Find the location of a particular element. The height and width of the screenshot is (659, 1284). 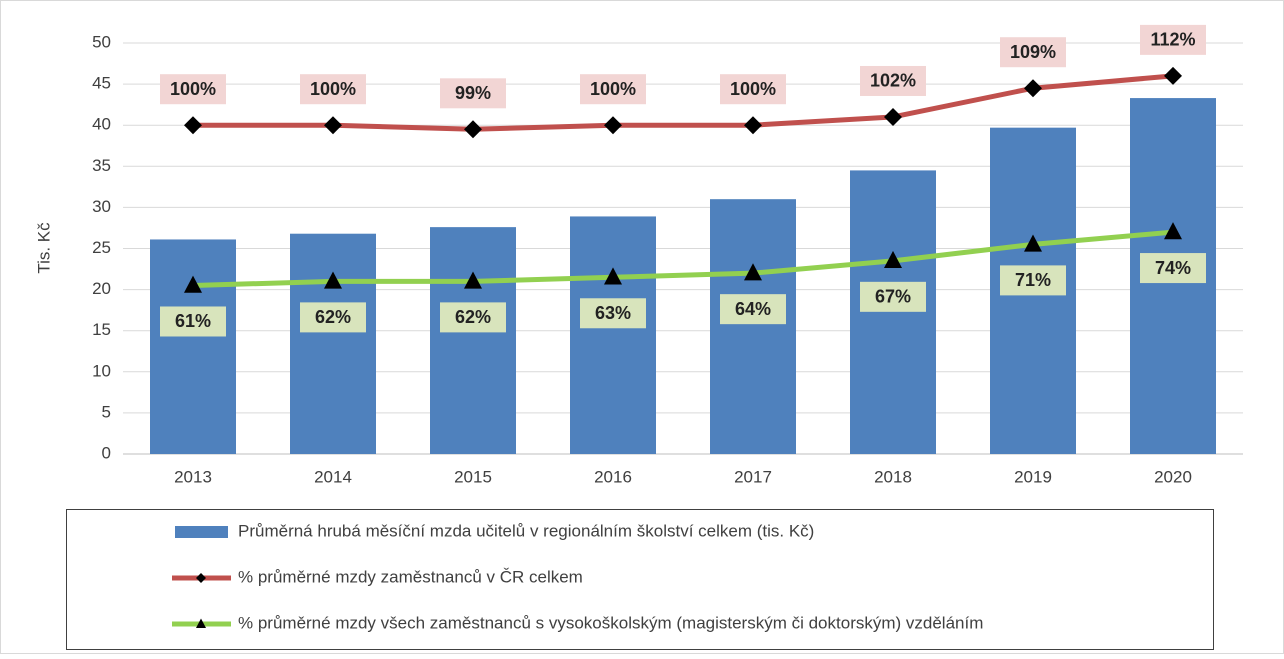

data-label: 99% is located at coordinates (473, 93).